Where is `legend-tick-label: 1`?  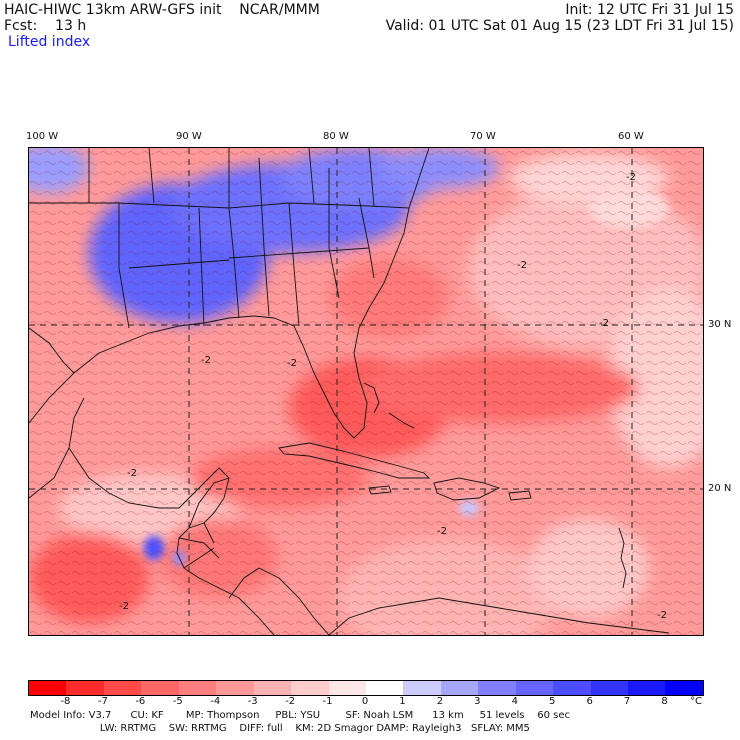
legend-tick-label: 1 is located at coordinates (402, 701).